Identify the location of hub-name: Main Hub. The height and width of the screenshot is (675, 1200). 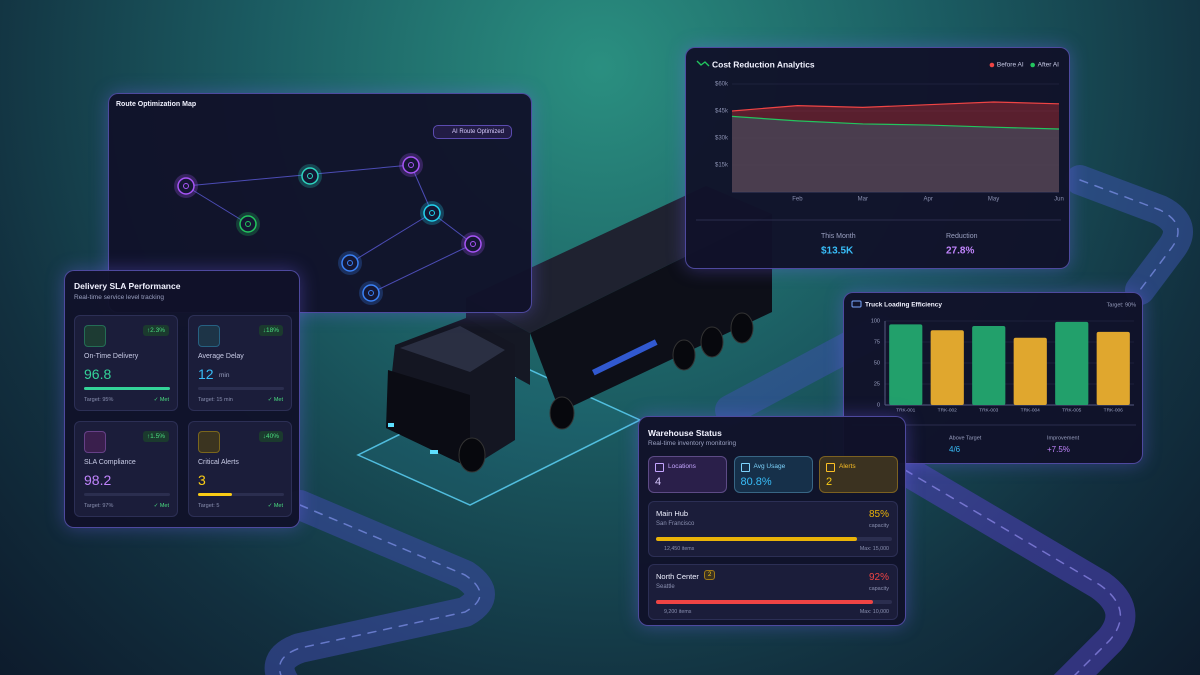
(672, 513).